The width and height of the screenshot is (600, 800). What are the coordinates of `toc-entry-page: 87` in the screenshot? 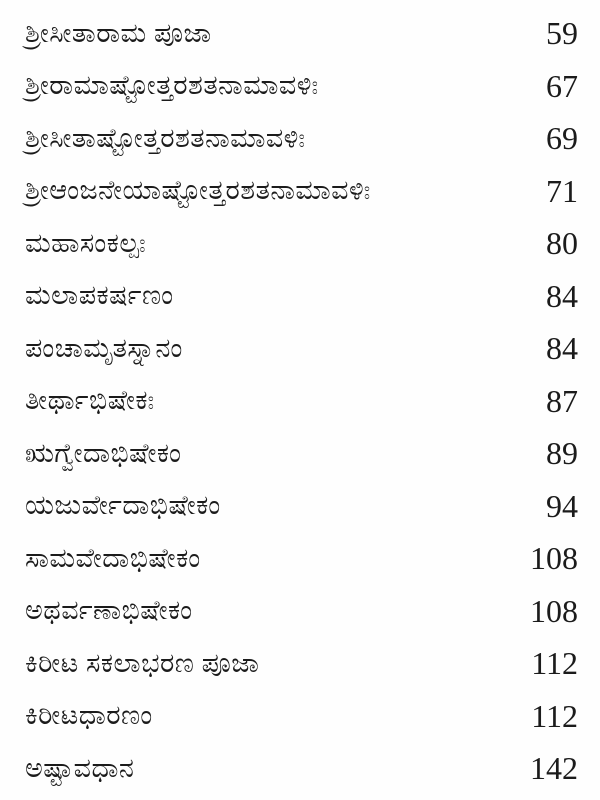 It's located at (562, 400).